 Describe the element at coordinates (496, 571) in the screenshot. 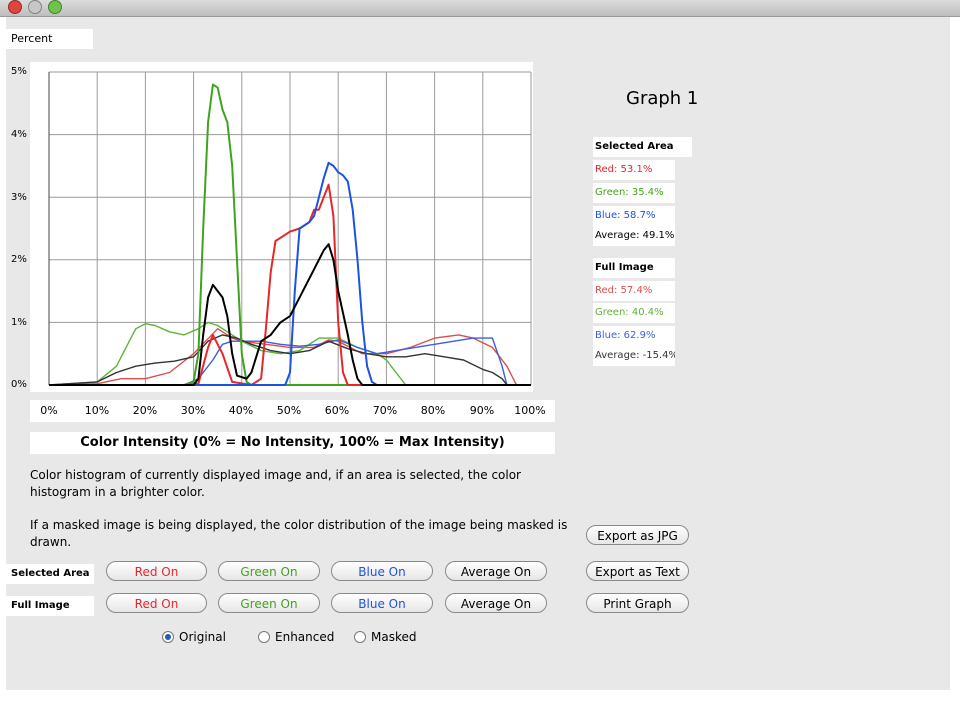

I see `selected-average-on-button: Average On` at that location.